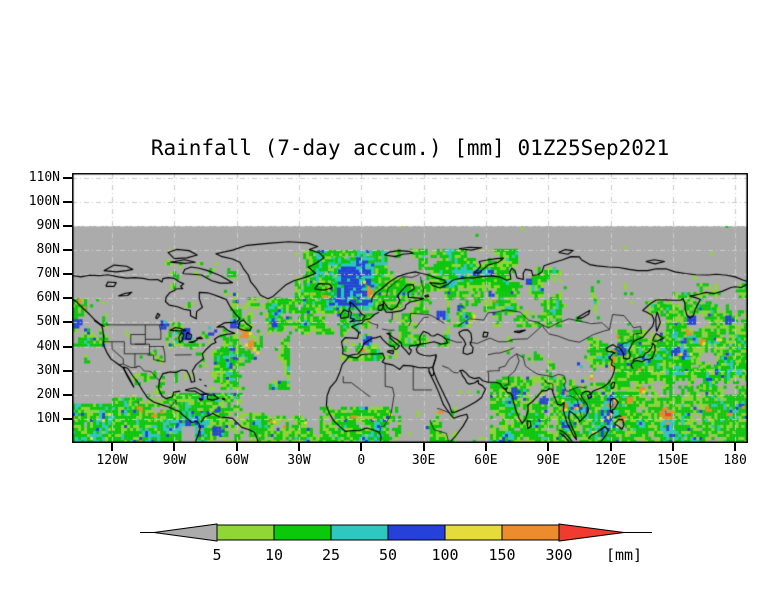 The width and height of the screenshot is (784, 612). What do you see at coordinates (217, 555) in the screenshot?
I see `colorbar-tick-label: 5` at bounding box center [217, 555].